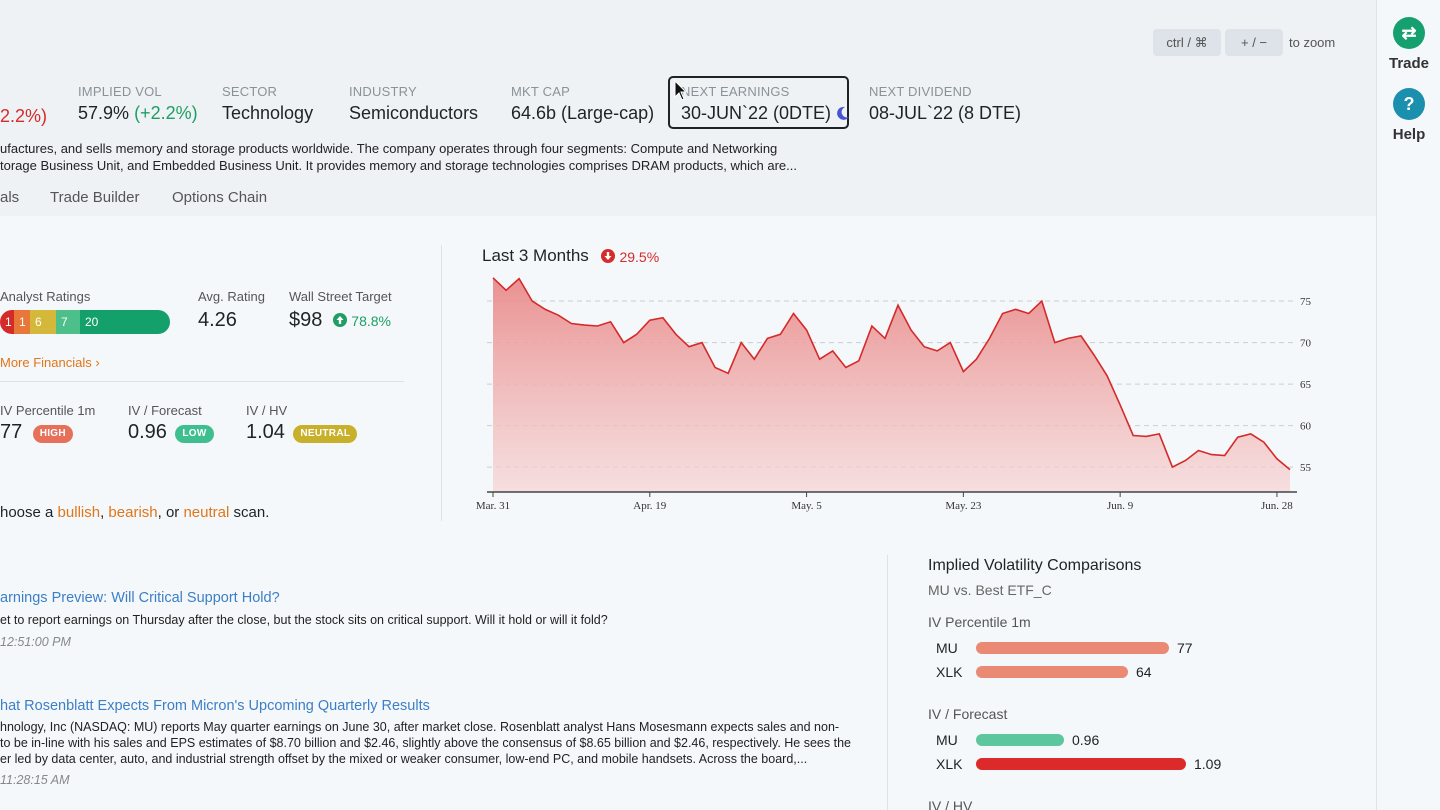 This screenshot has width=1440, height=810. Describe the element at coordinates (325, 433) in the screenshot. I see `badge-neutral: NEUTRAL` at that location.